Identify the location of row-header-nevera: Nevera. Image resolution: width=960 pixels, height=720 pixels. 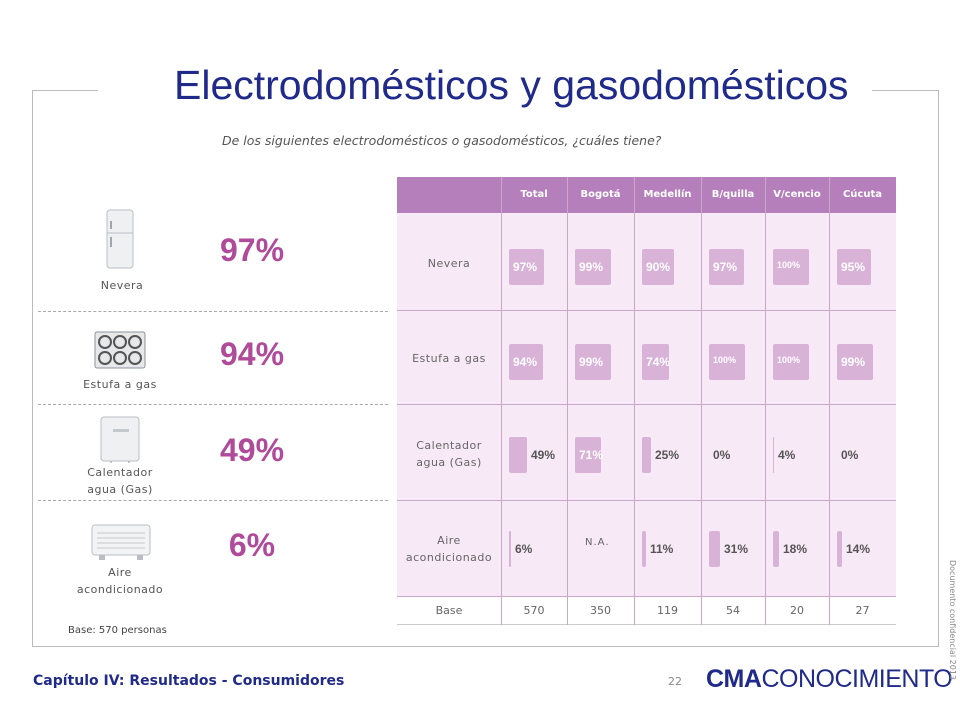
(449, 263).